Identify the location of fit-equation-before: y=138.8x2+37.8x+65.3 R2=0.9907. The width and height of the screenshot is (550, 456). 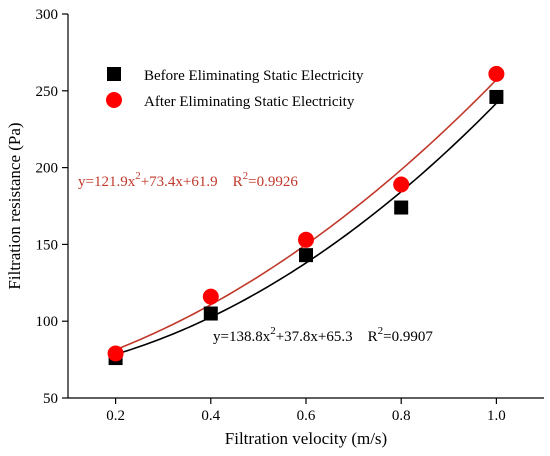
(323, 335).